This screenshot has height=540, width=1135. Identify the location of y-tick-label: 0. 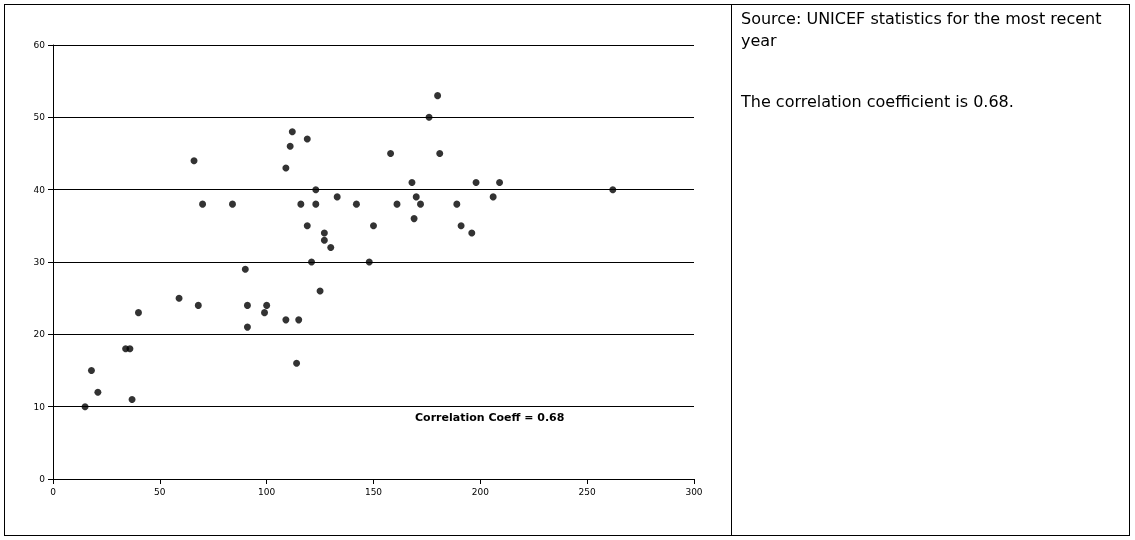
(42, 479).